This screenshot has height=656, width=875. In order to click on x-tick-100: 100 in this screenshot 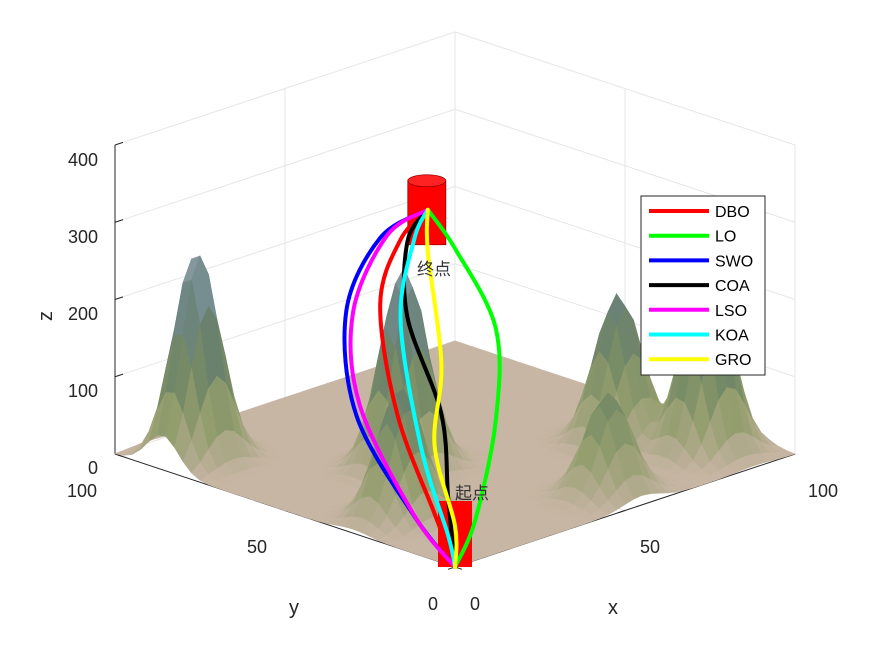, I will do `click(823, 491)`.